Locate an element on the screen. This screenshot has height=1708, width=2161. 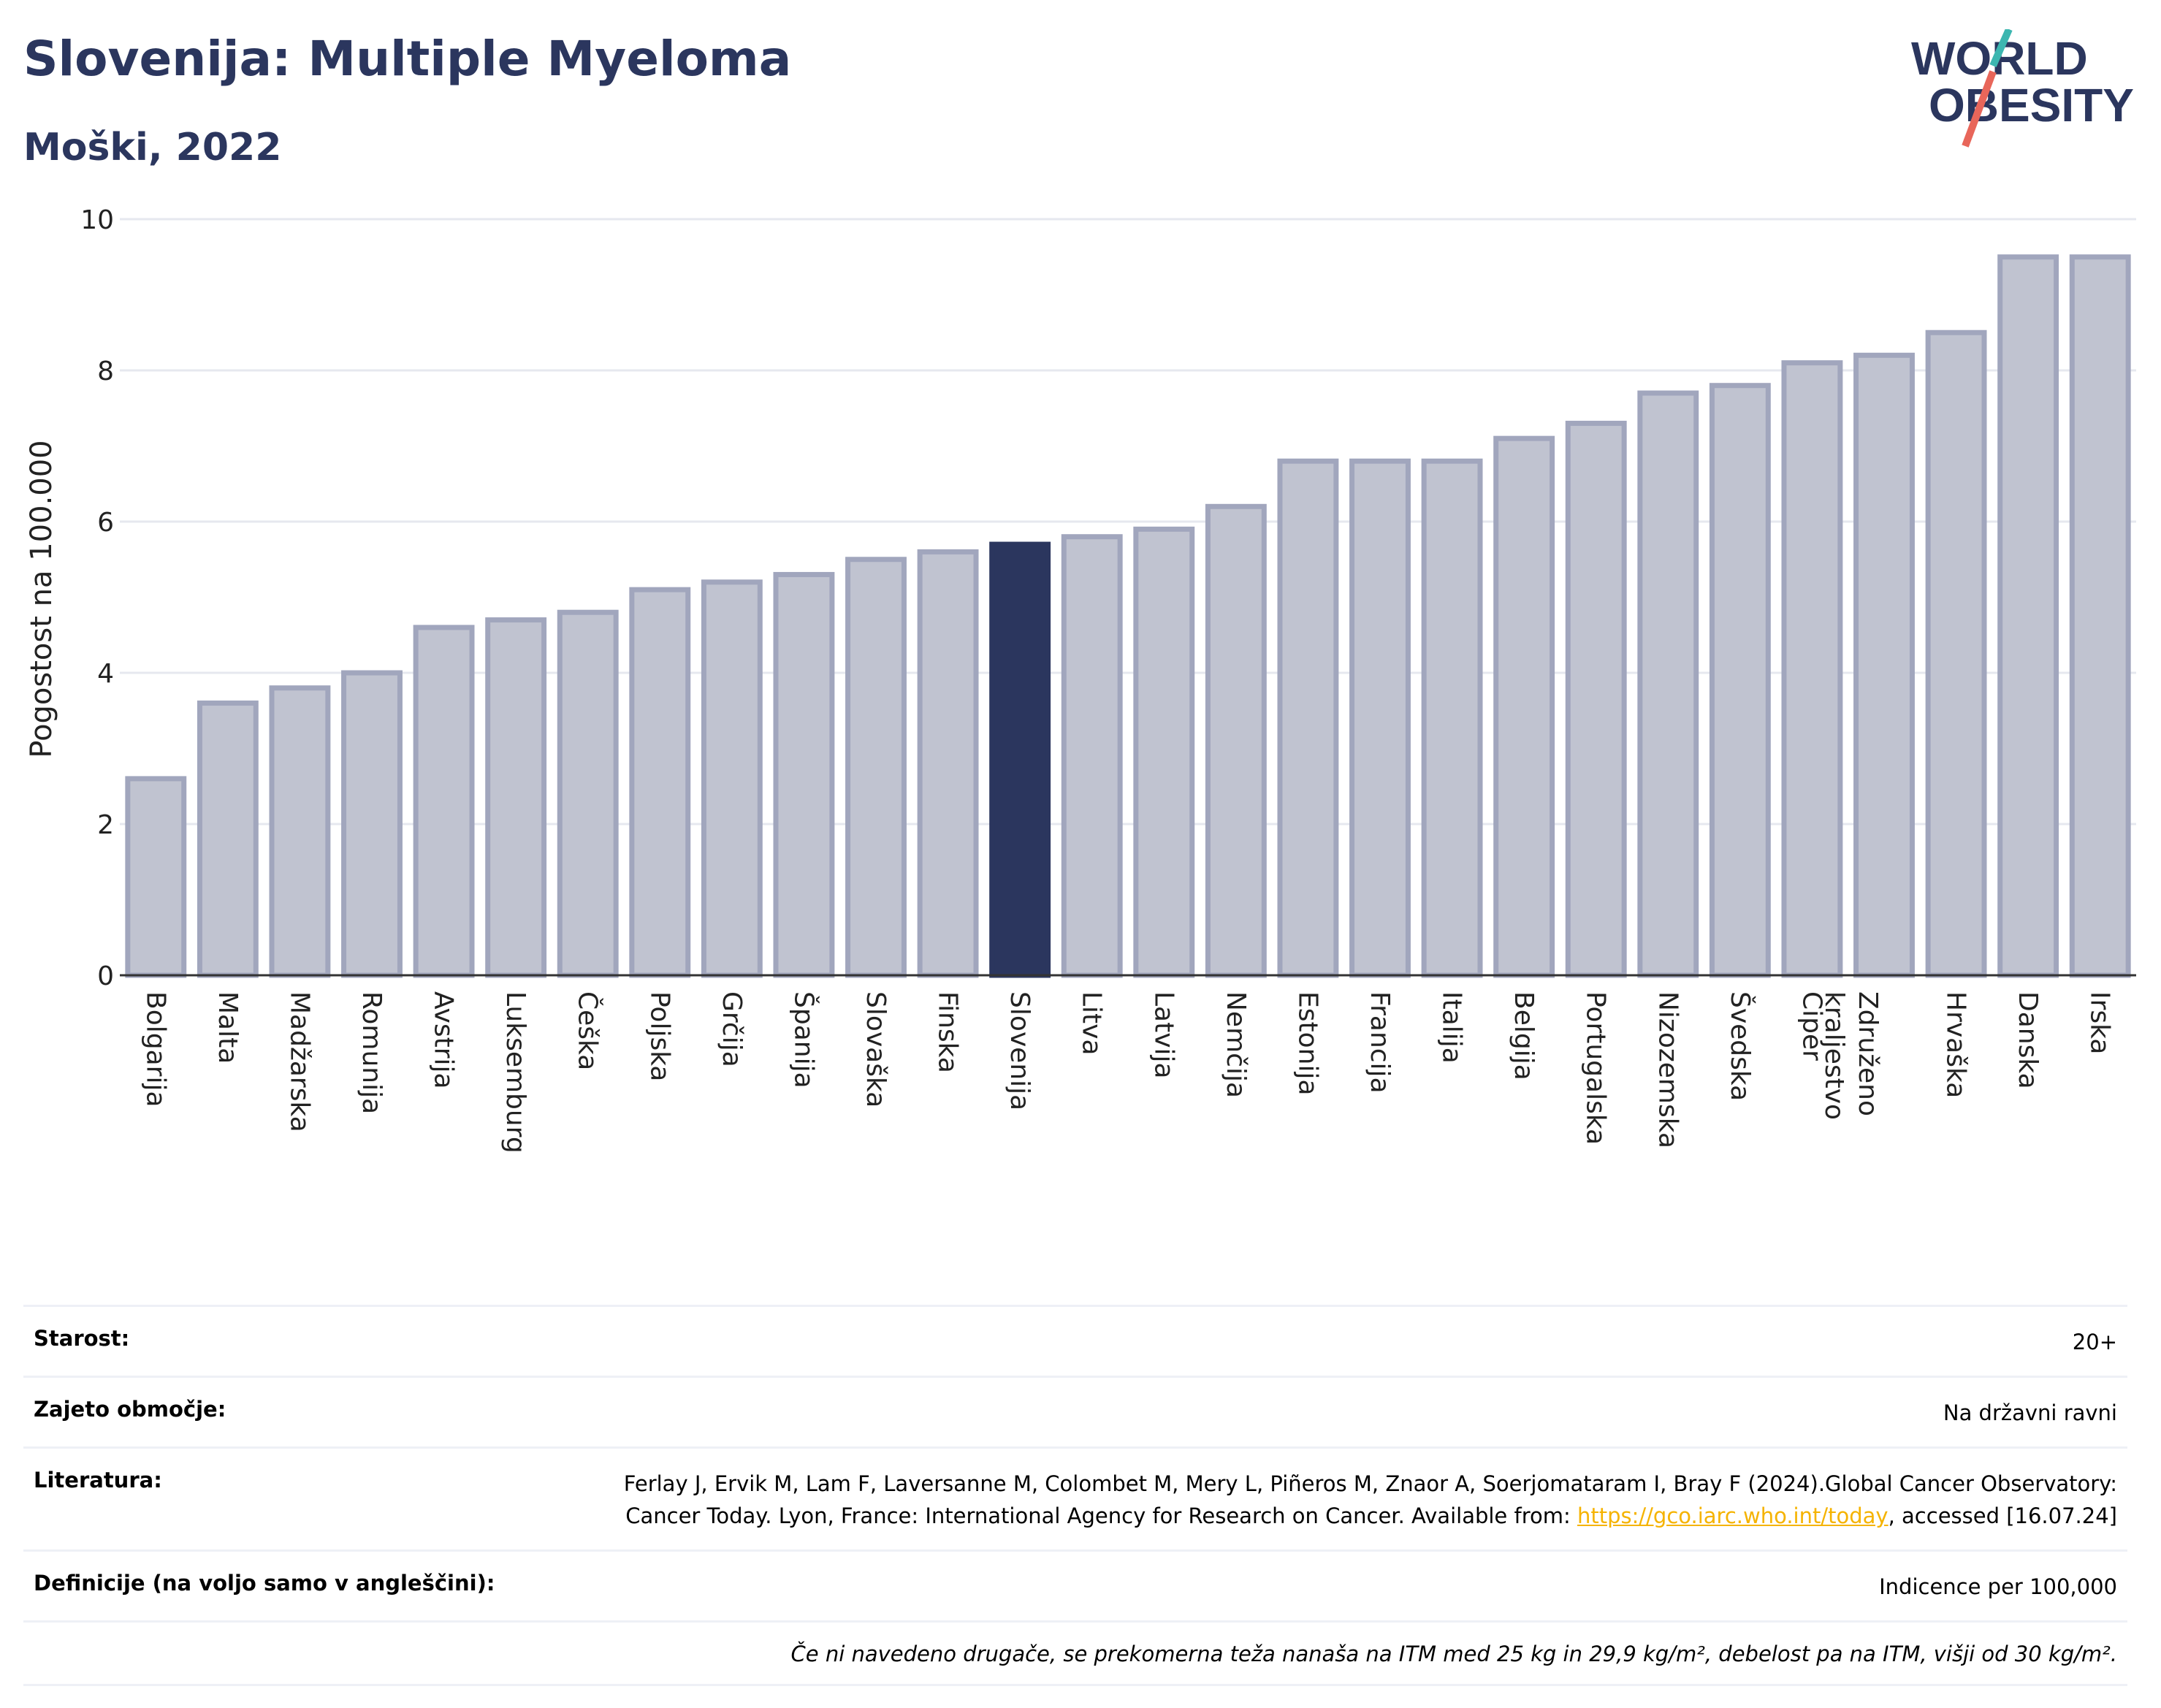
page-title: Slovenija: Multiple Myeloma is located at coordinates (408, 59).